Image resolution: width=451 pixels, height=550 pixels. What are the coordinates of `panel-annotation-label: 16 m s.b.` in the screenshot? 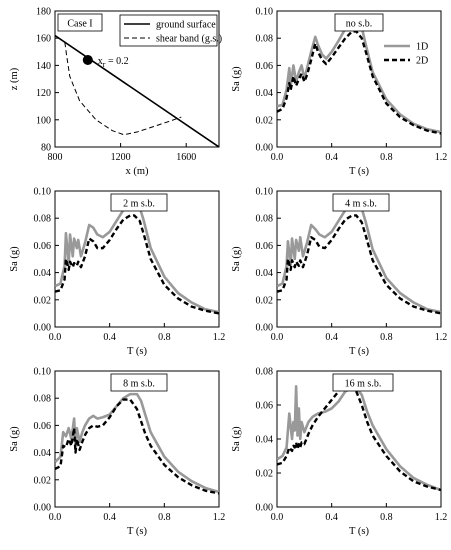 It's located at (363, 384).